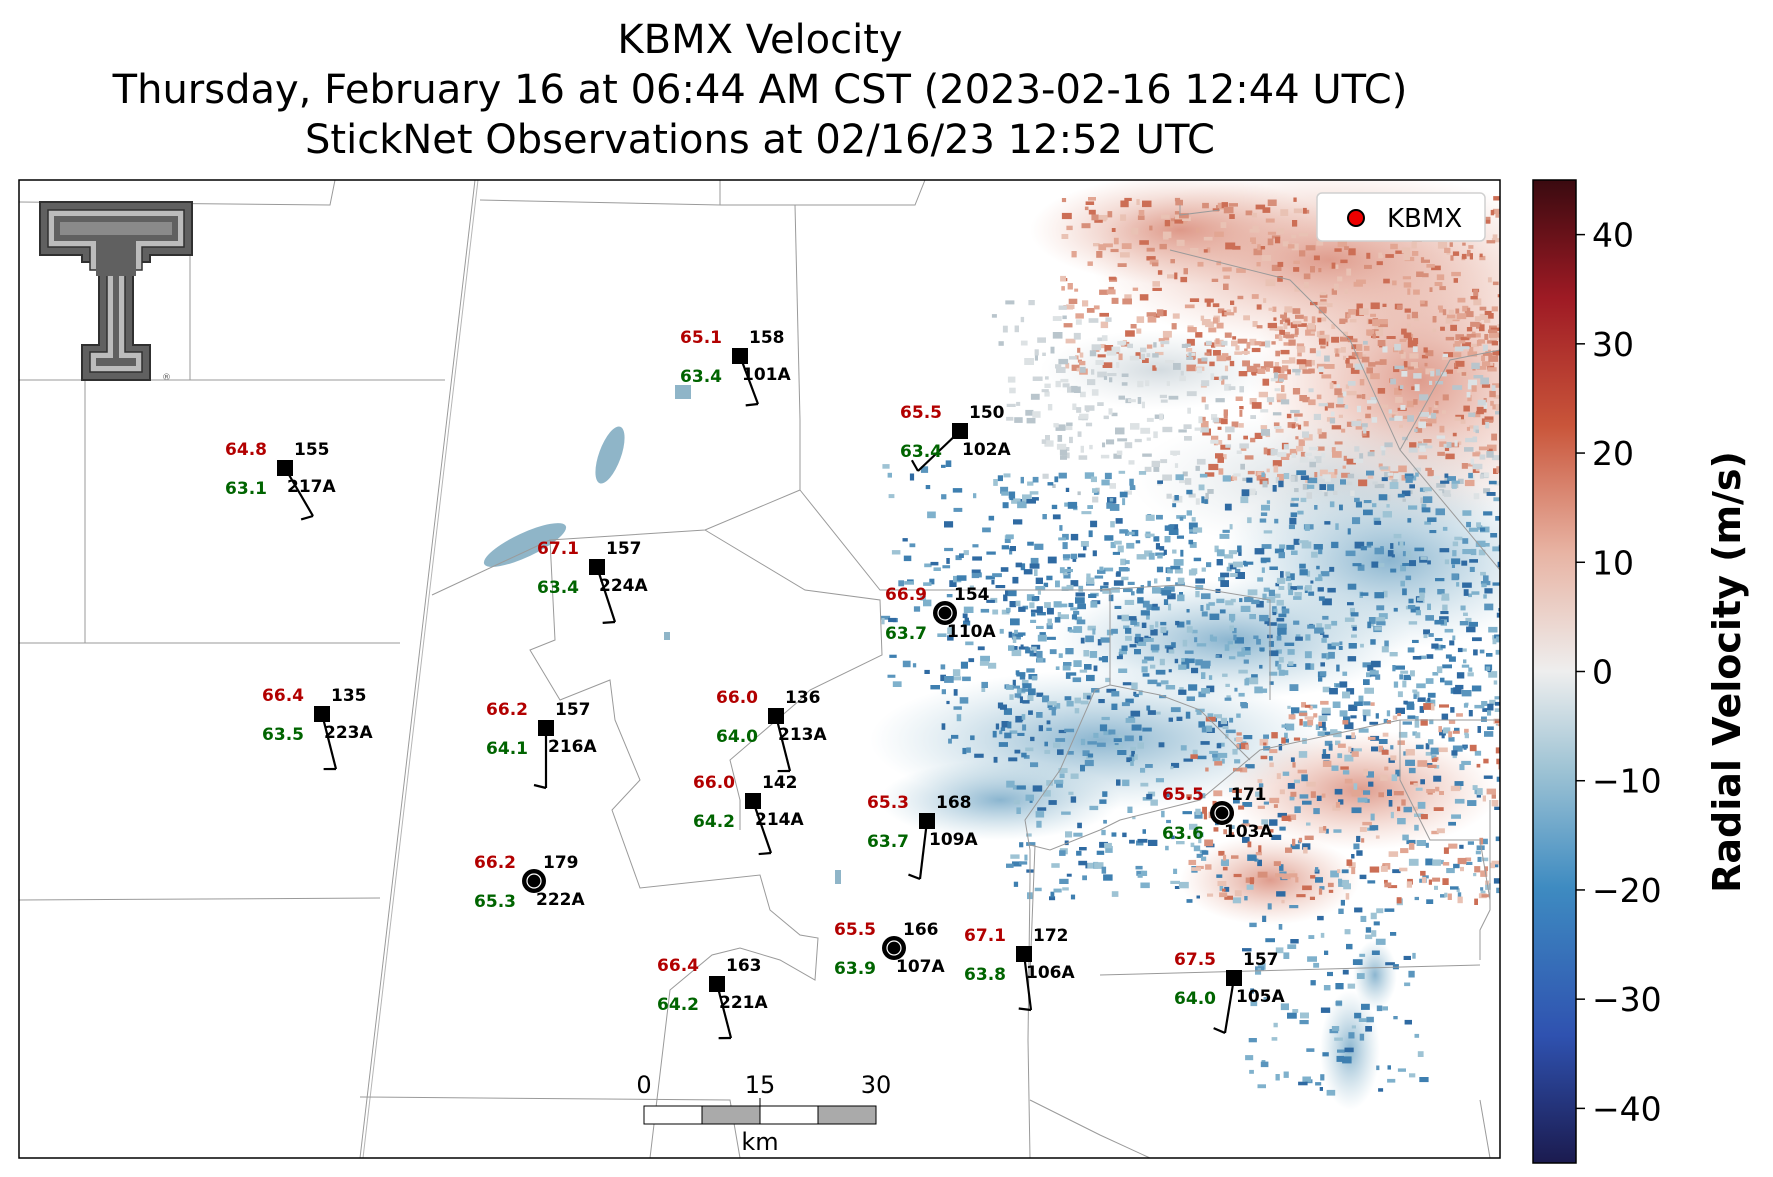 Image resolution: width=1773 pixels, height=1177 pixels. Describe the element at coordinates (972, 595) in the screenshot. I see `station-pressure: 154` at that location.